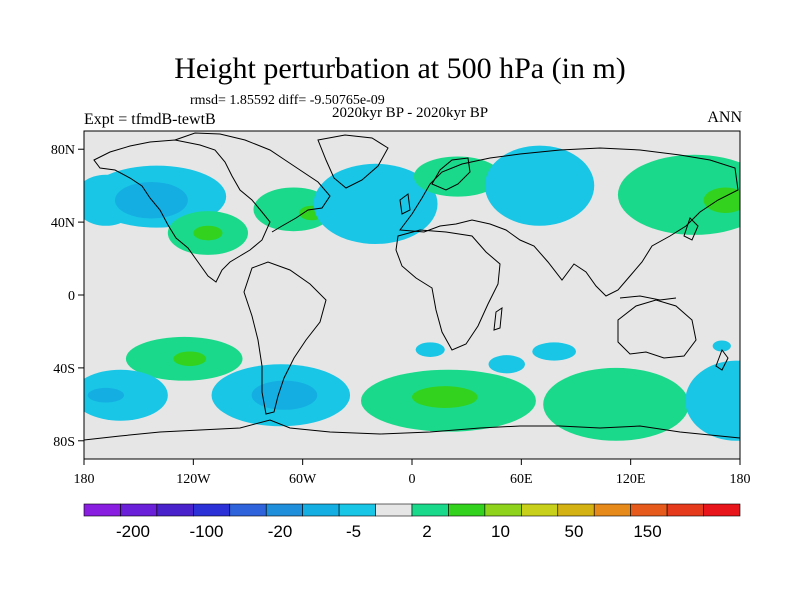 This screenshot has width=800, height=600. Describe the element at coordinates (133, 531) in the screenshot. I see `colorbar-label: -200` at that location.